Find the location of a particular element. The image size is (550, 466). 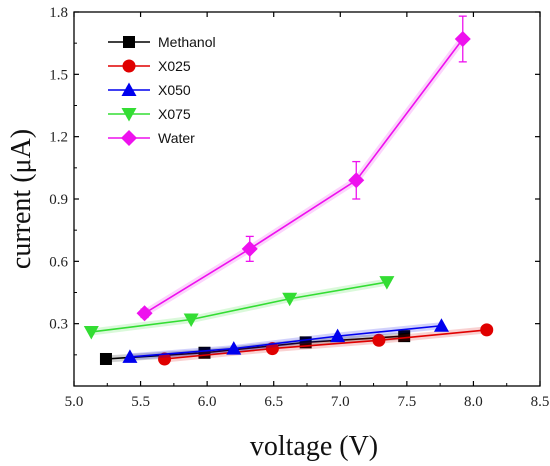

y-tick-label: 0.9 is located at coordinates (58, 200).